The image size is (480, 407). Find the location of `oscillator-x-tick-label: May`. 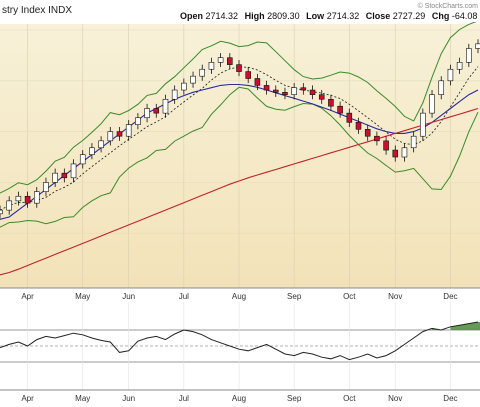

oscillator-x-tick-label: May is located at coordinates (82, 398).